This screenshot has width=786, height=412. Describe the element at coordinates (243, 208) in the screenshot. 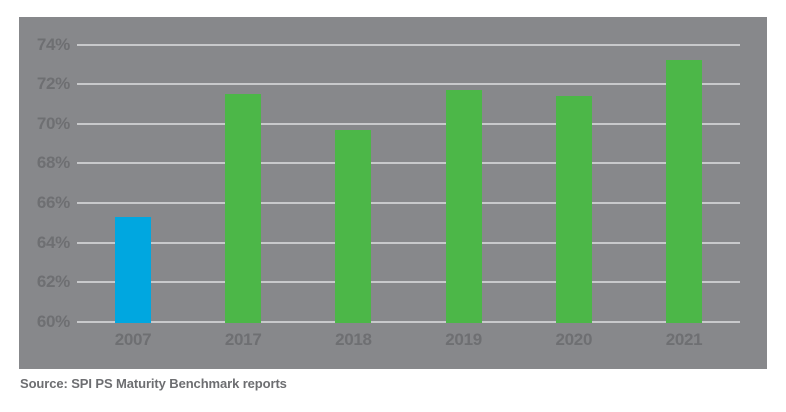

I see `bar-2017` at that location.